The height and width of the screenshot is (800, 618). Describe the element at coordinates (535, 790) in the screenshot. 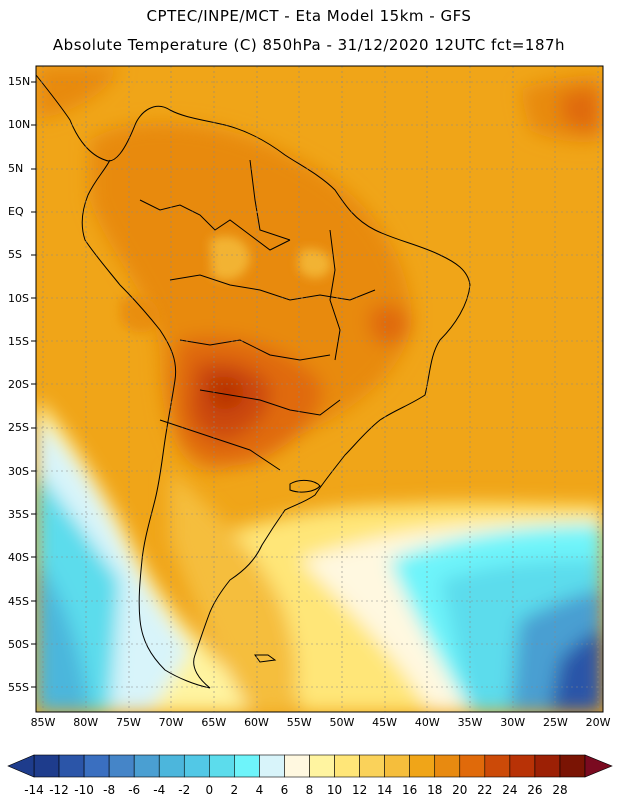

I see `colorbar-label: 26` at that location.